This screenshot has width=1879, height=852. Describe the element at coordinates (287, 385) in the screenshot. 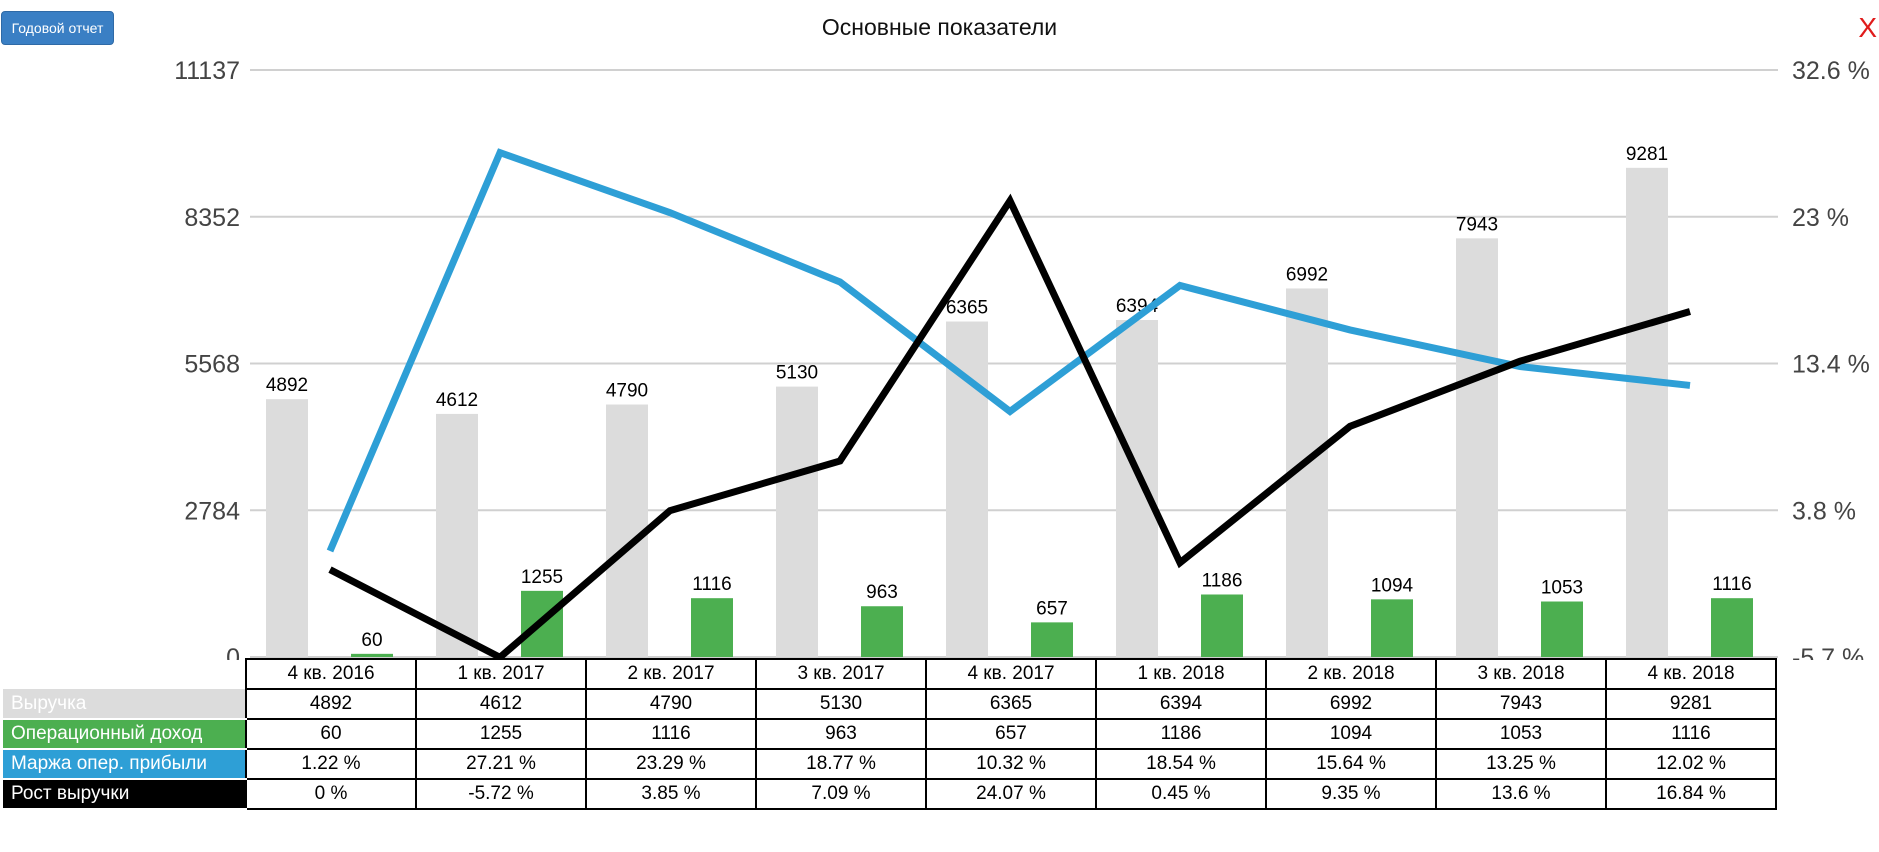

I see `revenue-value-label: 4892` at that location.